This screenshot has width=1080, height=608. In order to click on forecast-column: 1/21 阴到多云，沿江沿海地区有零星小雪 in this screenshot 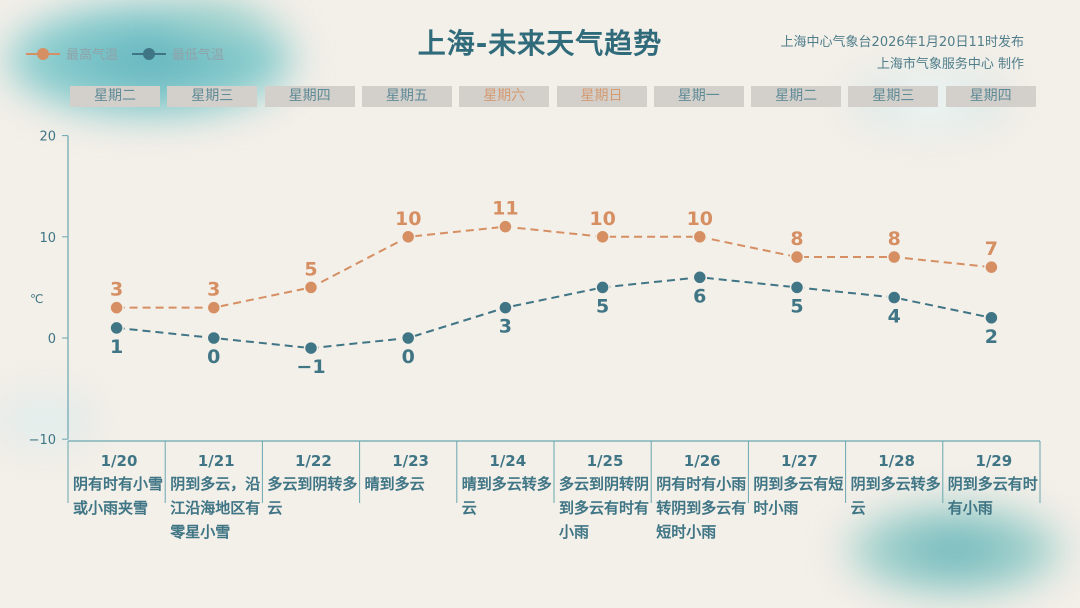, I will do `click(213, 498)`.